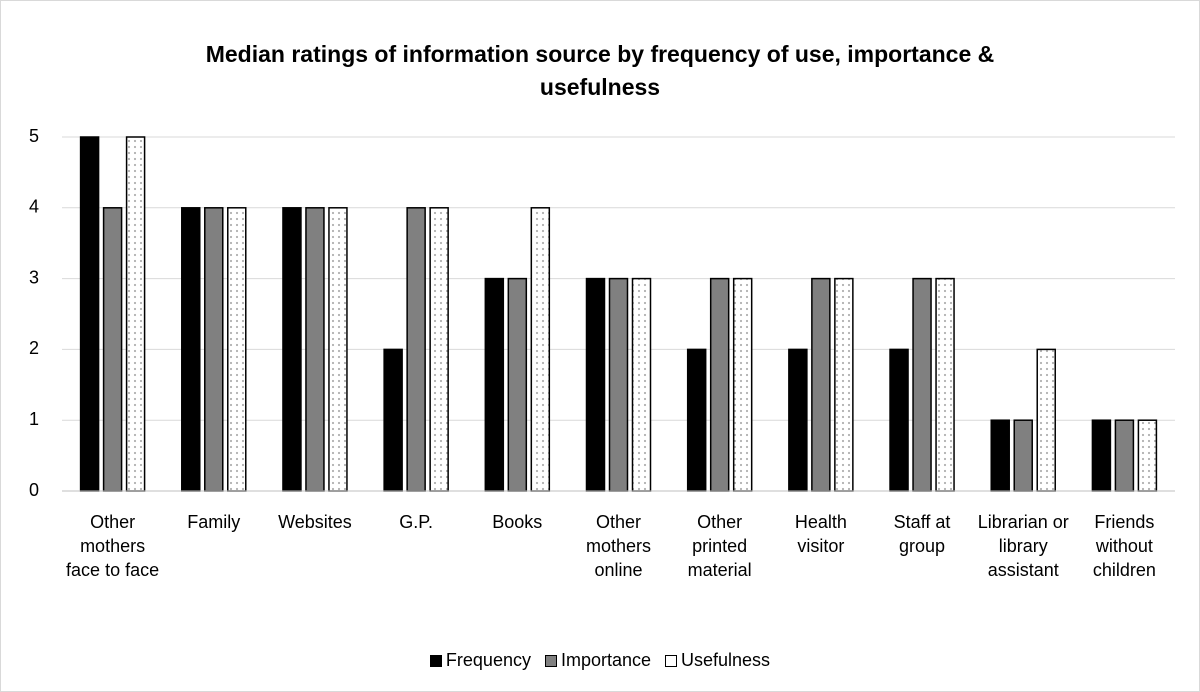 This screenshot has width=1200, height=692. What do you see at coordinates (719, 546) in the screenshot?
I see `x-tick-label: Other printed material` at bounding box center [719, 546].